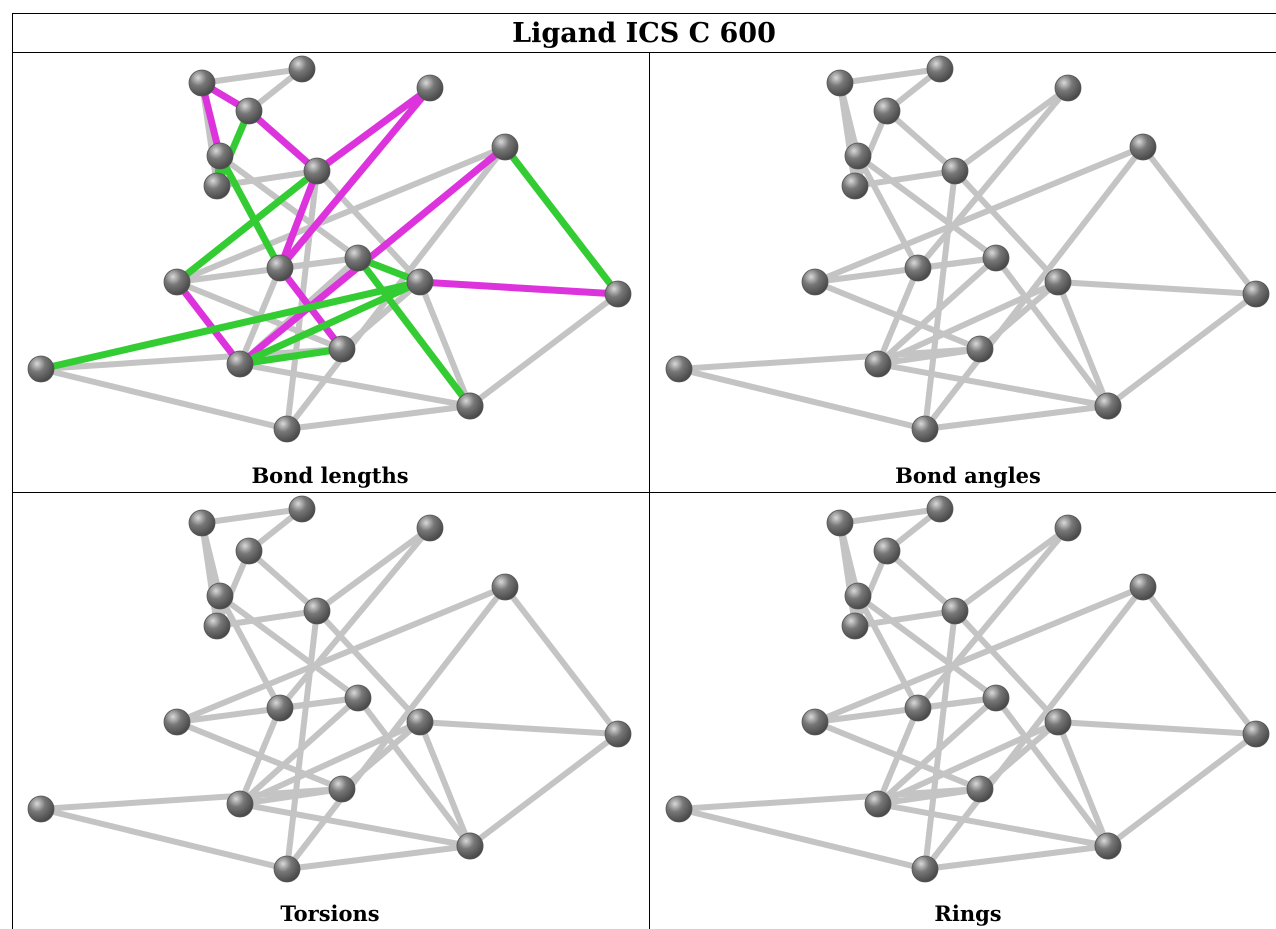 The width and height of the screenshot is (1276, 929). What do you see at coordinates (1034, 288) in the screenshot?
I see `bond-I-Q` at bounding box center [1034, 288].